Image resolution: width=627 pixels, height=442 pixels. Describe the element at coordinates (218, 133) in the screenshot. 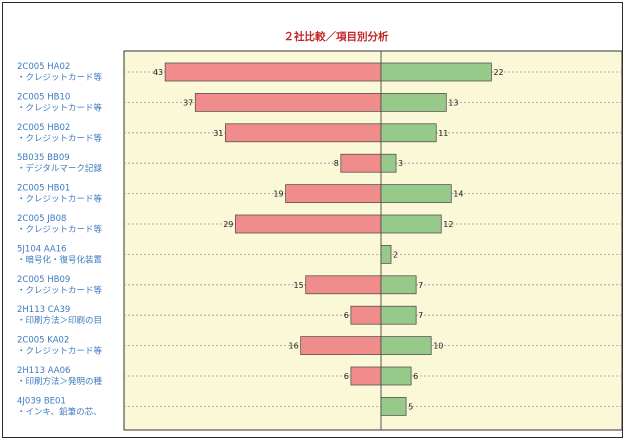

I see `value-label-left: 31` at that location.